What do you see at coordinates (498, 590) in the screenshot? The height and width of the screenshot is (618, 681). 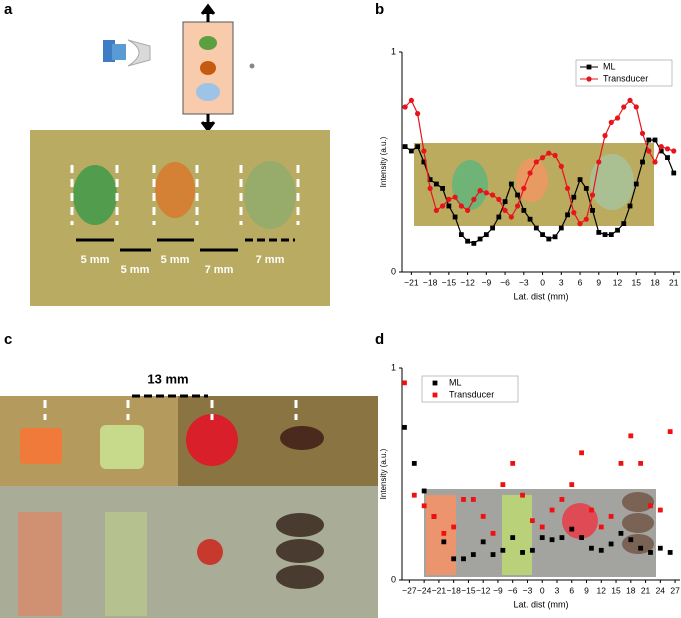 I see `x-tick-label: −9` at bounding box center [498, 590].